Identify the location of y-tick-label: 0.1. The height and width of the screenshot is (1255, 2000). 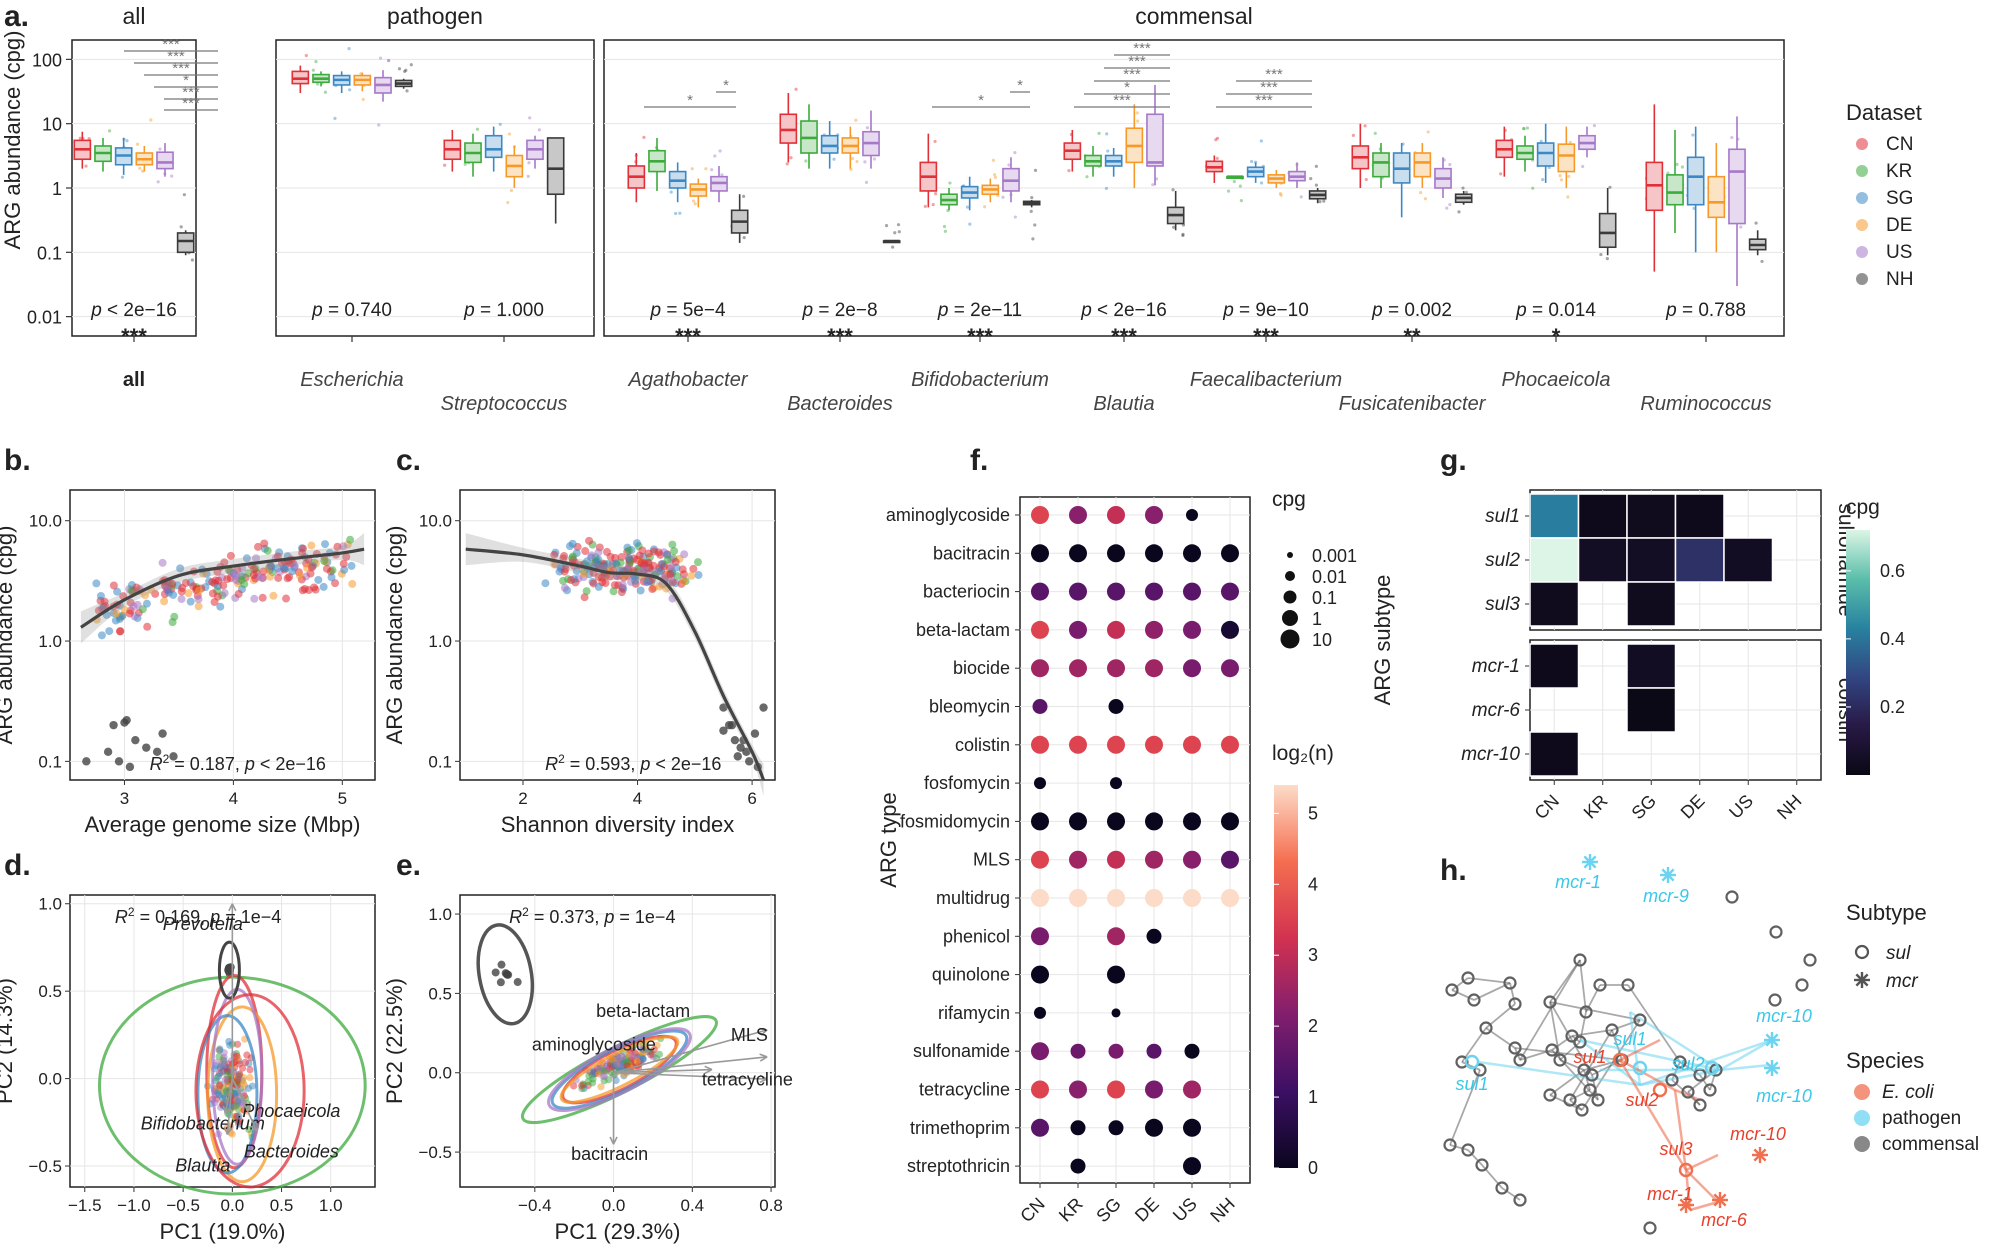
(50, 761).